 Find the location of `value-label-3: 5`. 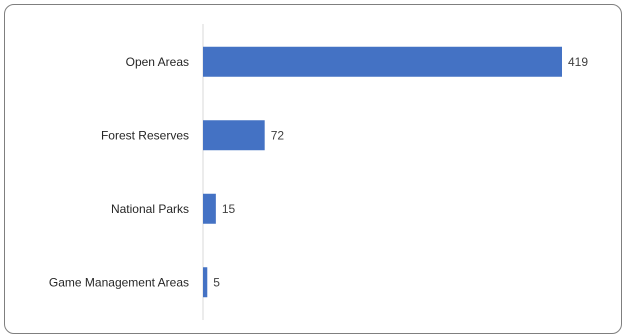

value-label-3: 5 is located at coordinates (216, 282).